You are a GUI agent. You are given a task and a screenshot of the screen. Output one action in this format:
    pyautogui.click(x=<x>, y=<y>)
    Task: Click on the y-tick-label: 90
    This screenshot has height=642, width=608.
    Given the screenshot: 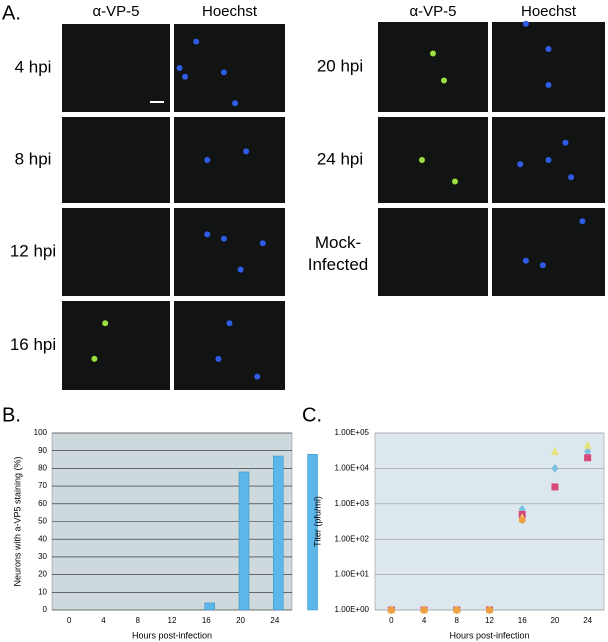 What is the action you would take?
    pyautogui.click(x=42, y=450)
    